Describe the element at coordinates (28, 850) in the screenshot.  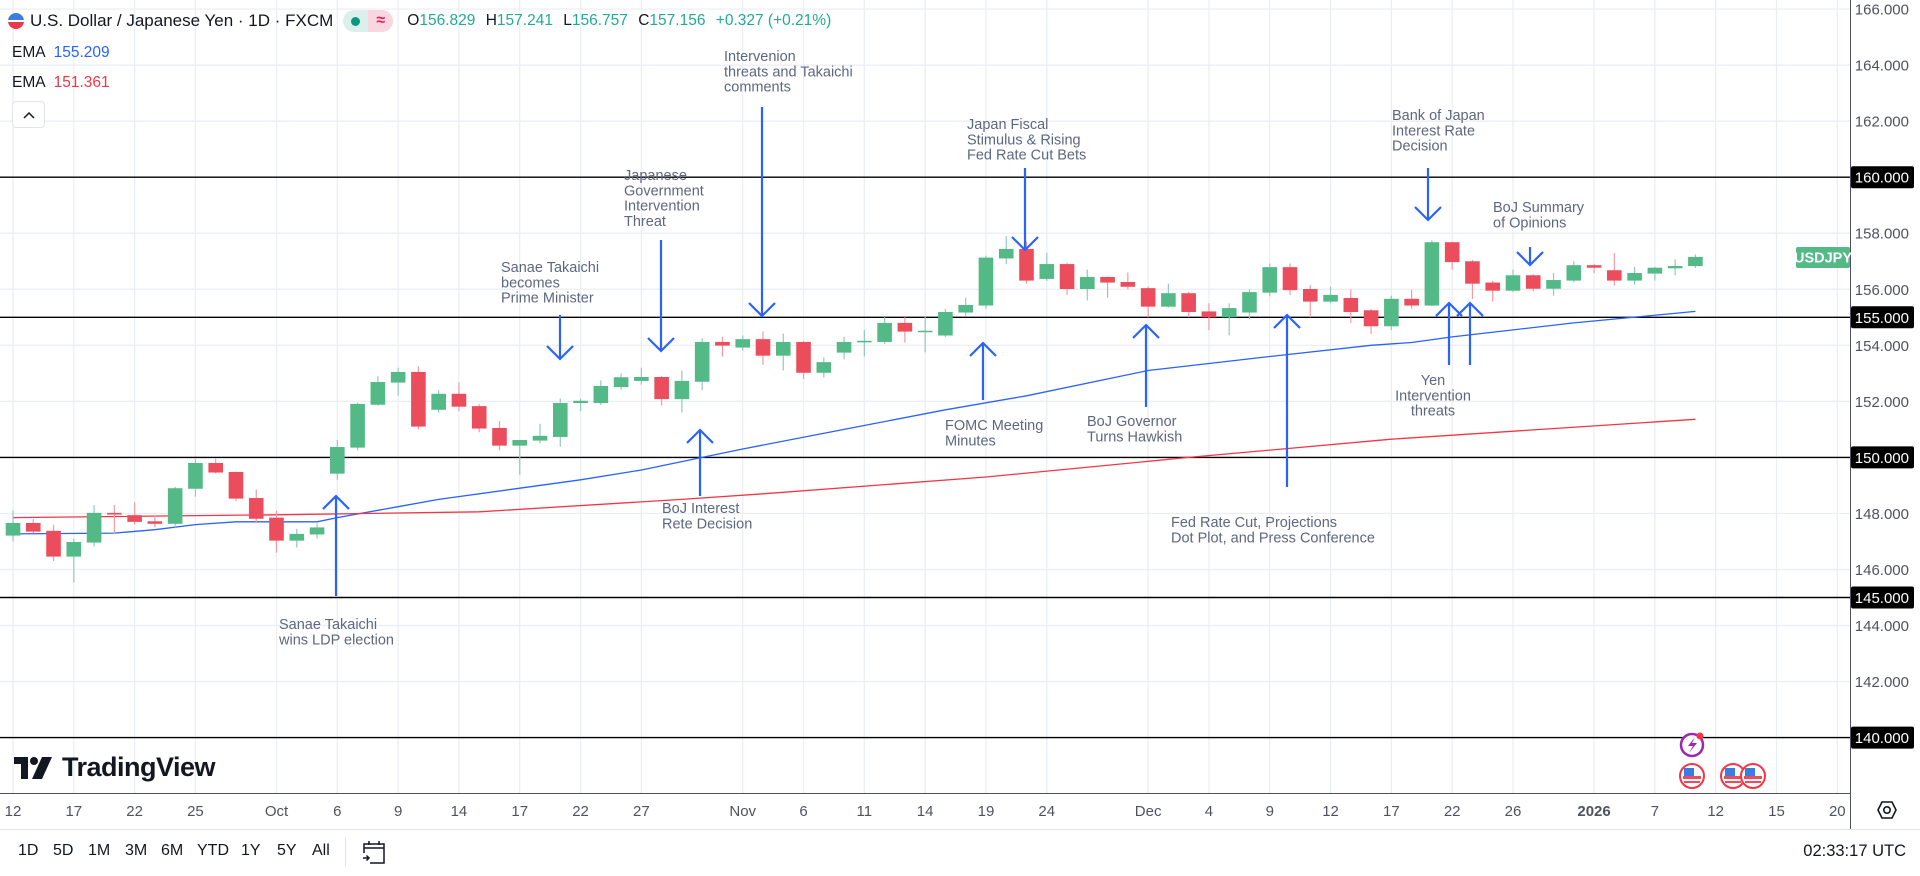
I see `range-1d-button: 1D` at that location.